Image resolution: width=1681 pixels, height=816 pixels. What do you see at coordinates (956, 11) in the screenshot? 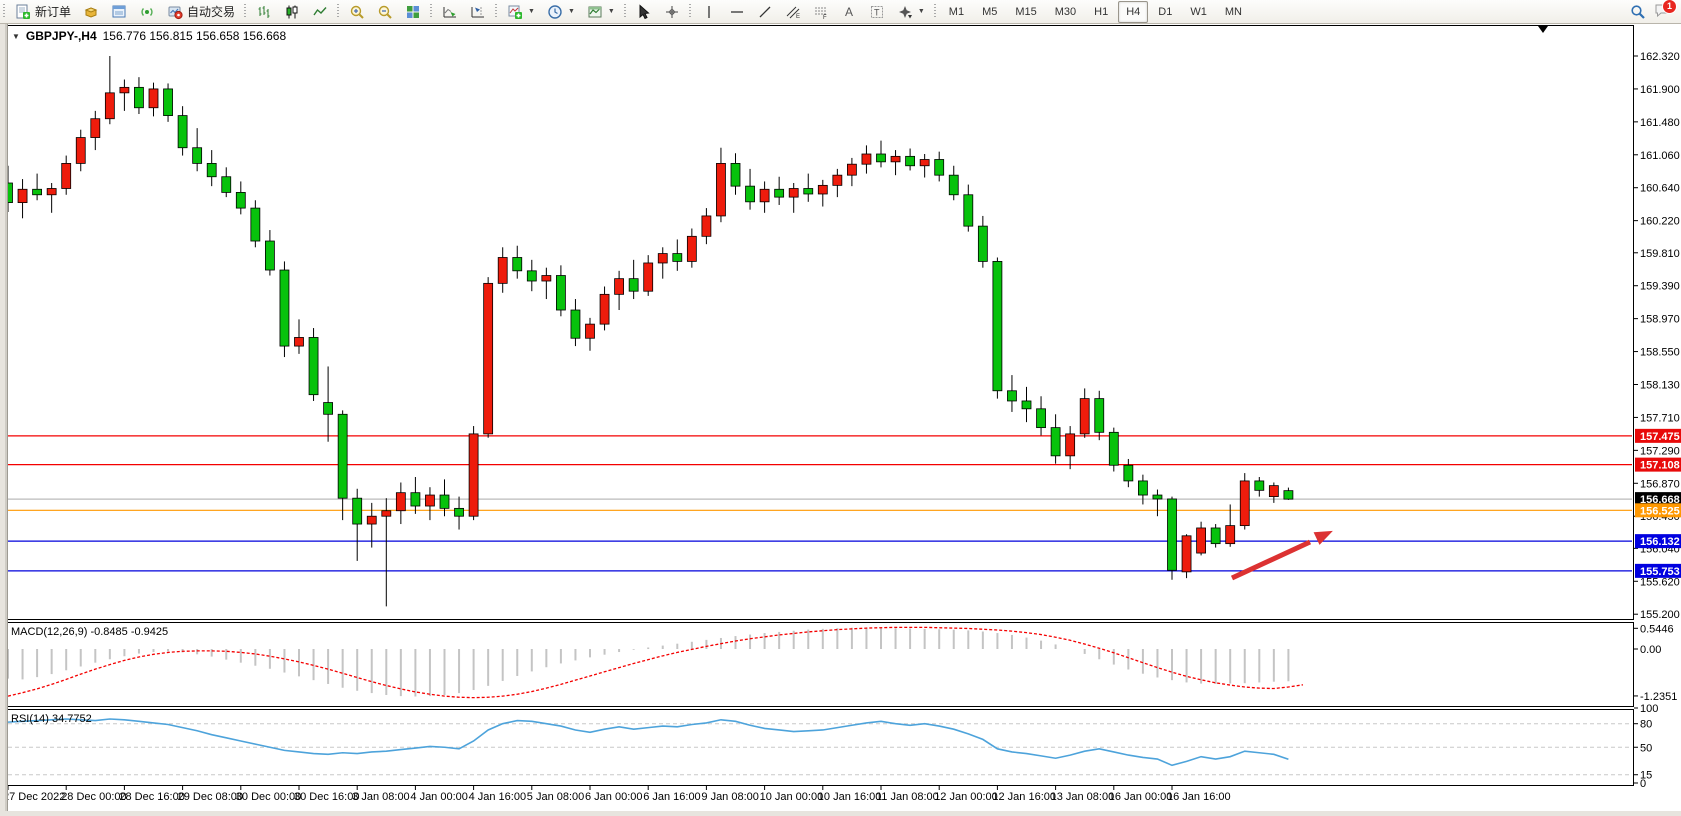
I see `timeframe-m1: M1` at bounding box center [956, 11].